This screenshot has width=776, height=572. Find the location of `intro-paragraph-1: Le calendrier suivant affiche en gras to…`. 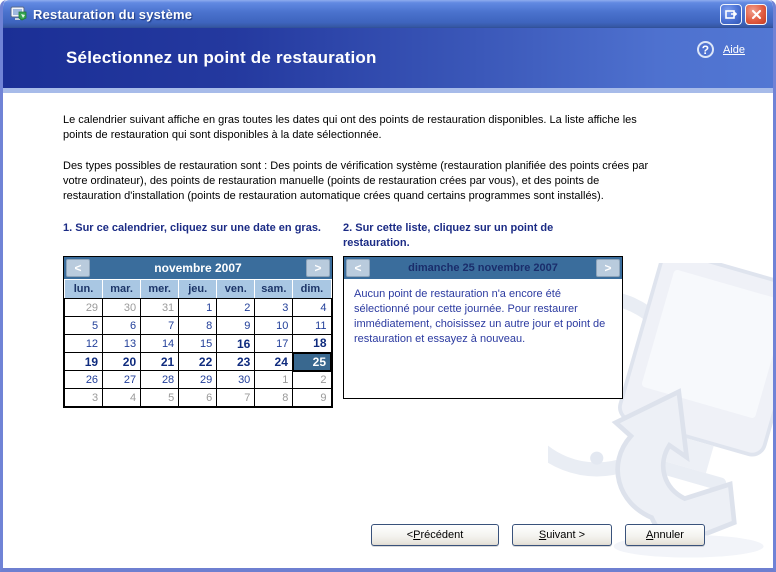

intro-paragraph-1: Le calendrier suivant affiche en gras to… is located at coordinates (350, 127).